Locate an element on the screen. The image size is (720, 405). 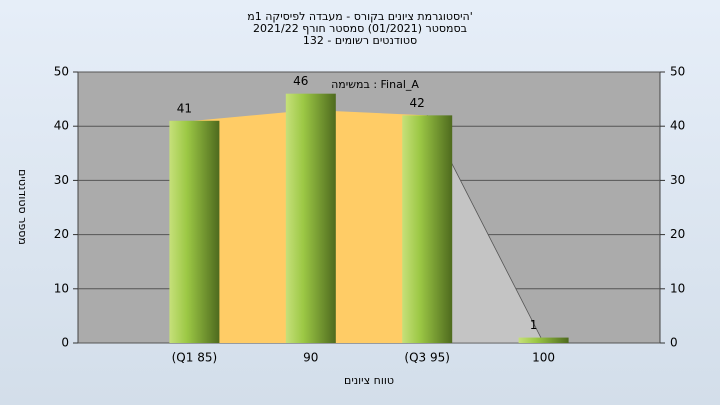
data-label: 41 is located at coordinates (184, 108).